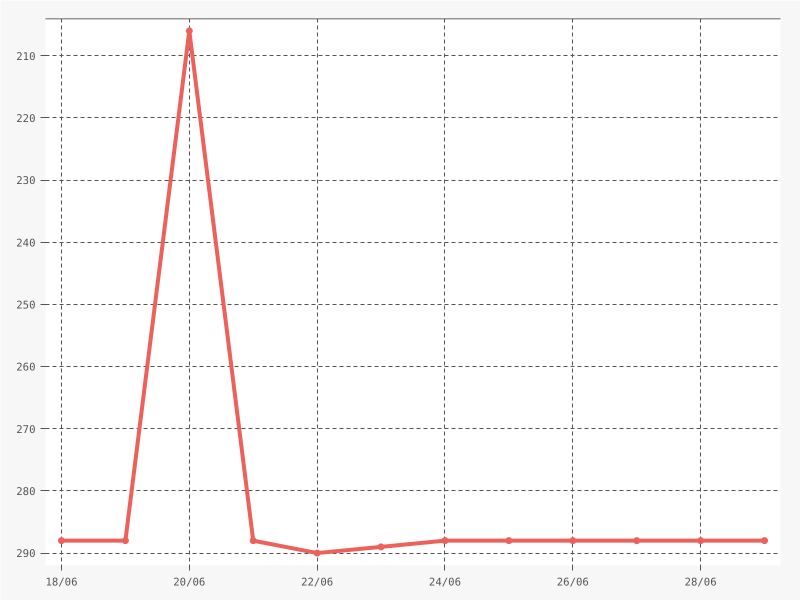 Image resolution: width=800 pixels, height=600 pixels. Describe the element at coordinates (61, 582) in the screenshot. I see `x-tick-label: 18/06` at that location.